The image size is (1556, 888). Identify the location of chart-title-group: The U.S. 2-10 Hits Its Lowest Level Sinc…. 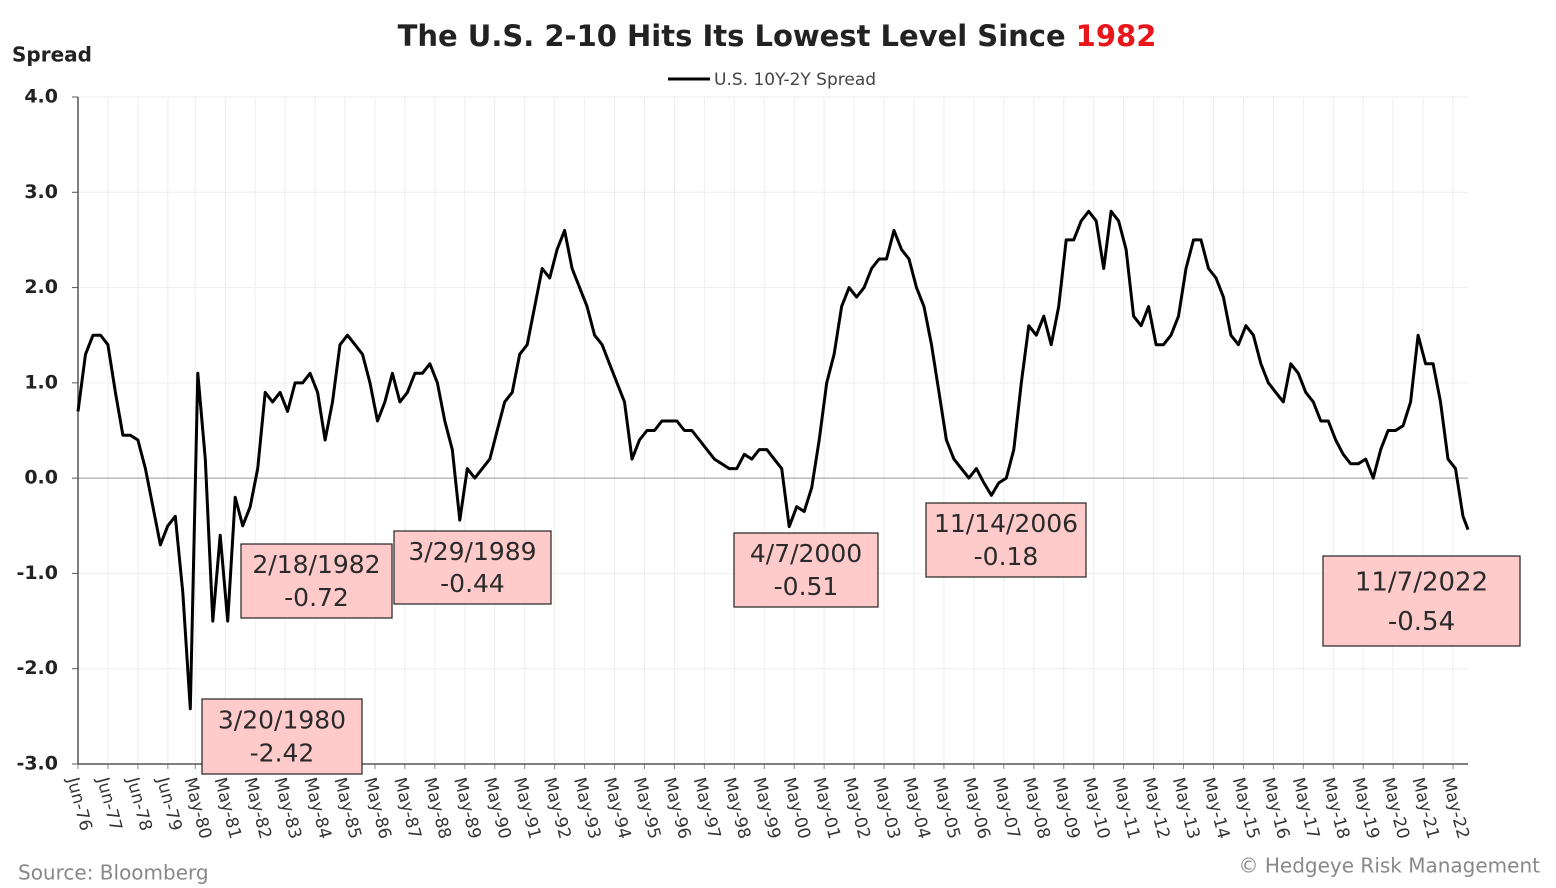
(777, 36).